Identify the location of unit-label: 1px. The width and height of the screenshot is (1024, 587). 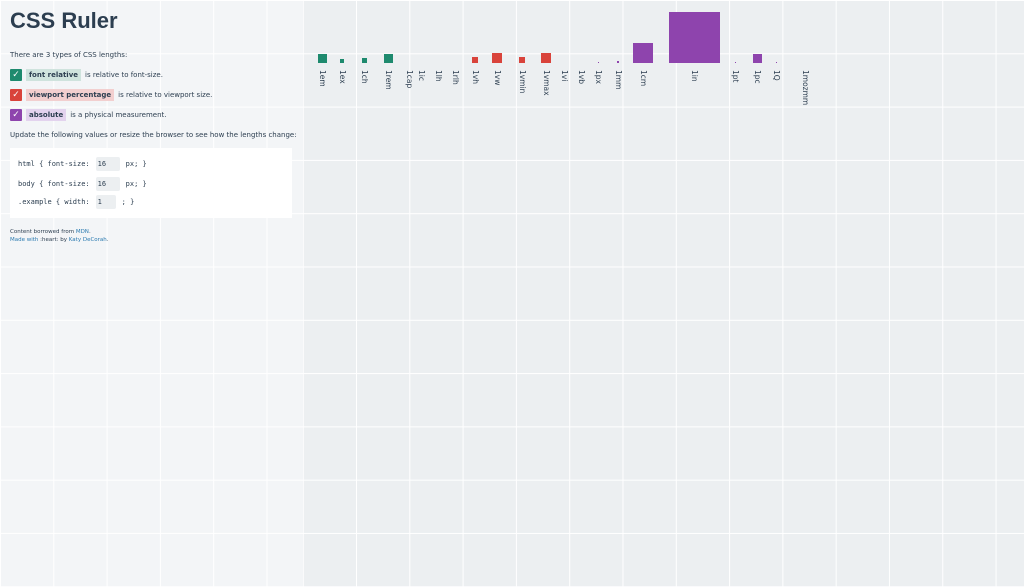
(598, 77).